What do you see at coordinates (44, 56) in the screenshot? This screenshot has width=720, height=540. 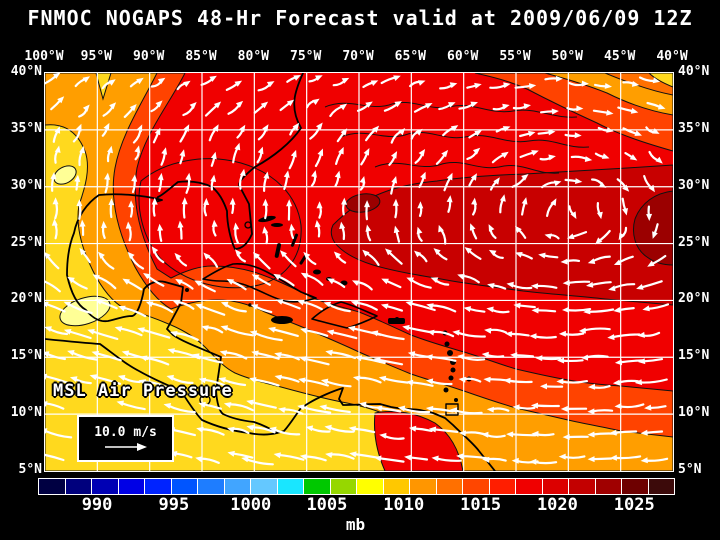 I see `lon-label-top: 100°W` at bounding box center [44, 56].